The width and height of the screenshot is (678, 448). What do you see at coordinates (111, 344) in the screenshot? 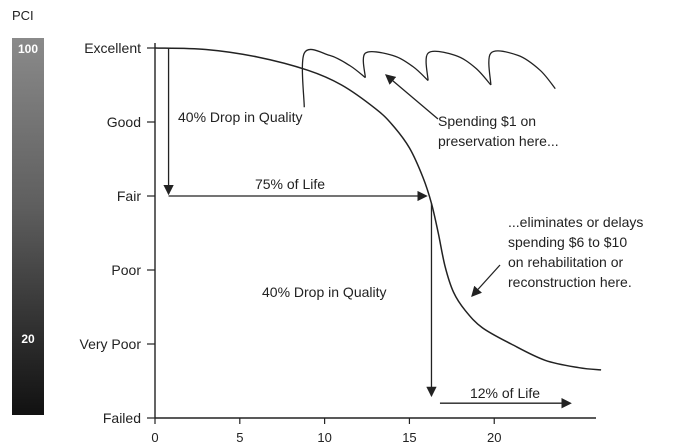
I see `y-tick-label-very-poor: Very Poor` at bounding box center [111, 344].